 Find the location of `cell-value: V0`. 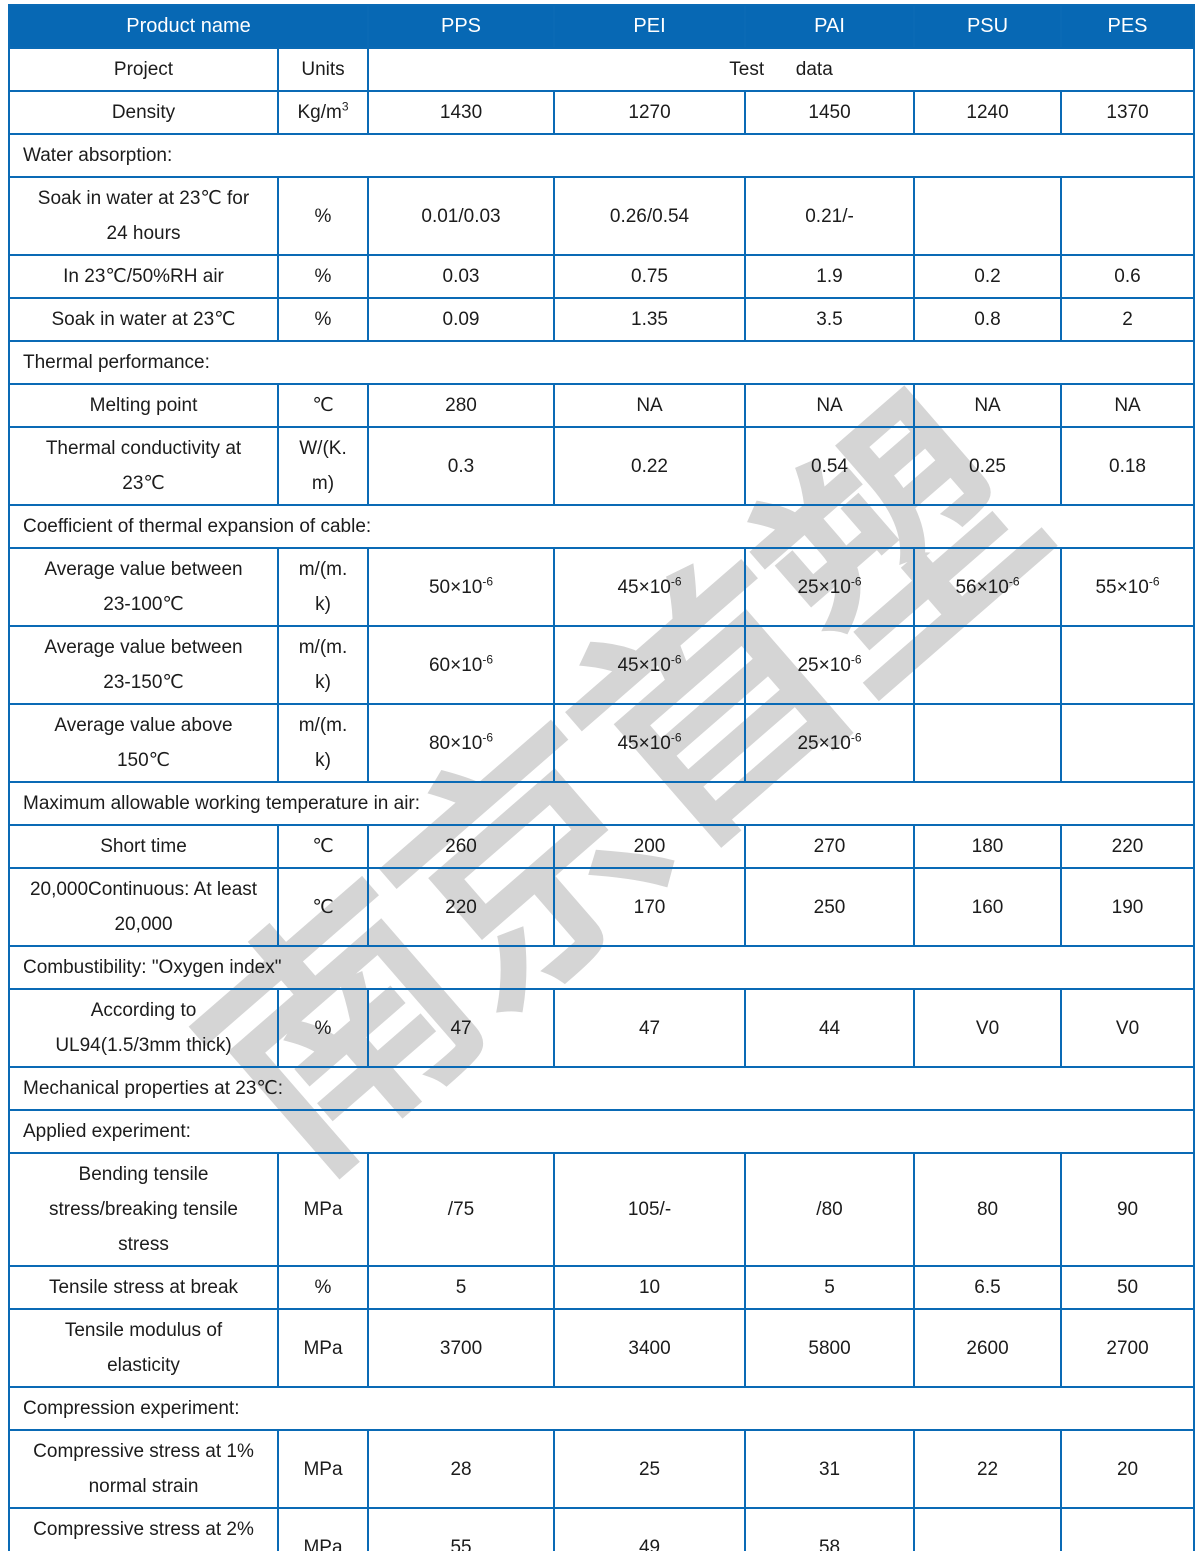

cell-value: V0 is located at coordinates (1128, 1028).